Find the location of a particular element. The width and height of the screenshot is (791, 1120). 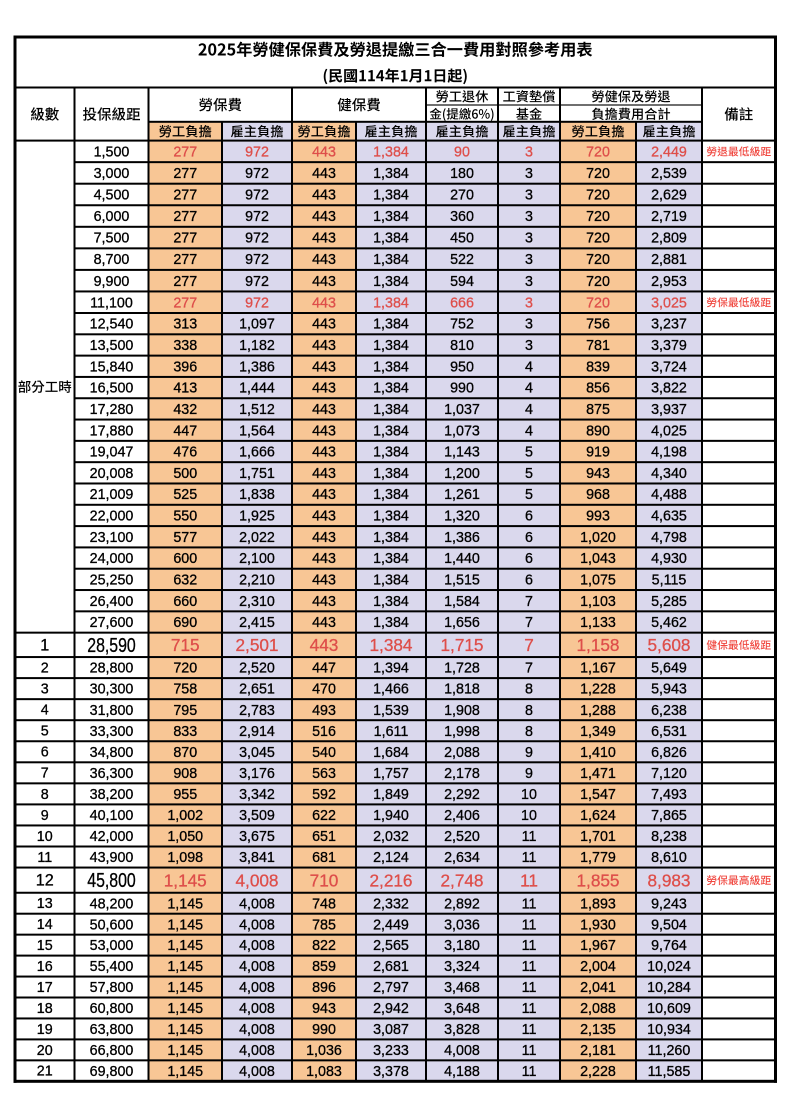

svg-text: 2,406 is located at coordinates (462, 816).